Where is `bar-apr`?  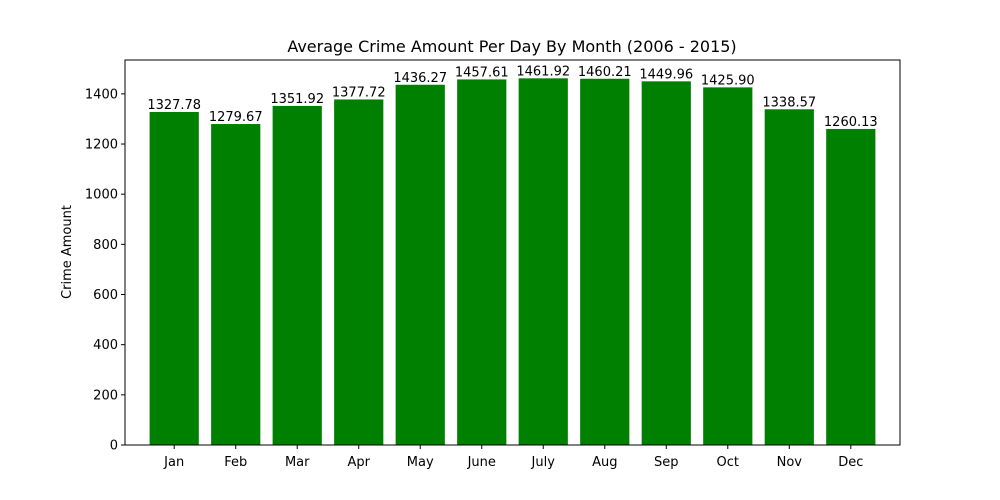 bar-apr is located at coordinates (359, 272).